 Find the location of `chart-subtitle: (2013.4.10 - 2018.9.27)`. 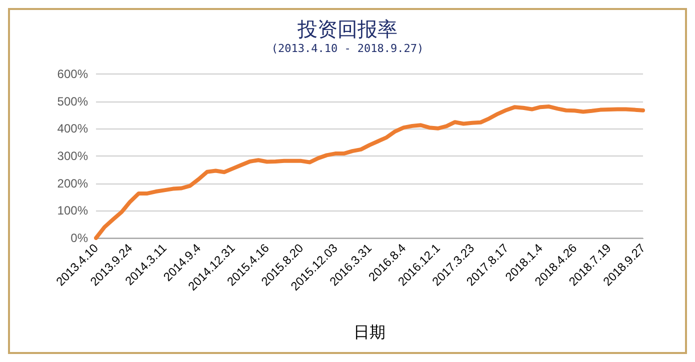

chart-subtitle: (2013.4.10 - 2018.9.27) is located at coordinates (347, 48).